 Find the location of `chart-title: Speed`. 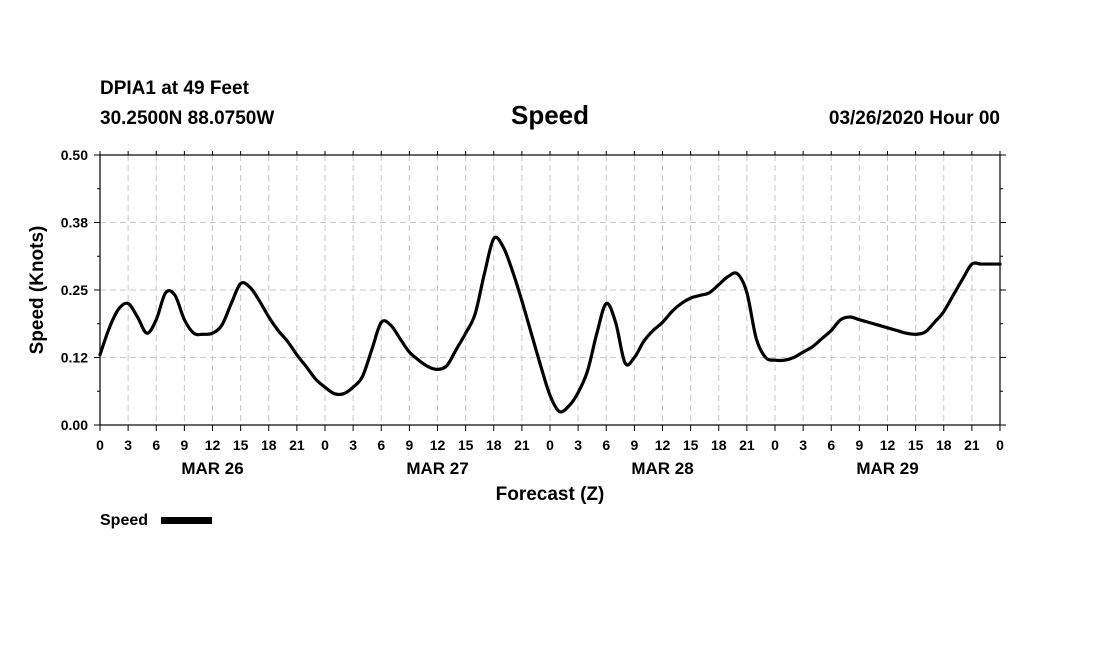

chart-title: Speed is located at coordinates (550, 115).